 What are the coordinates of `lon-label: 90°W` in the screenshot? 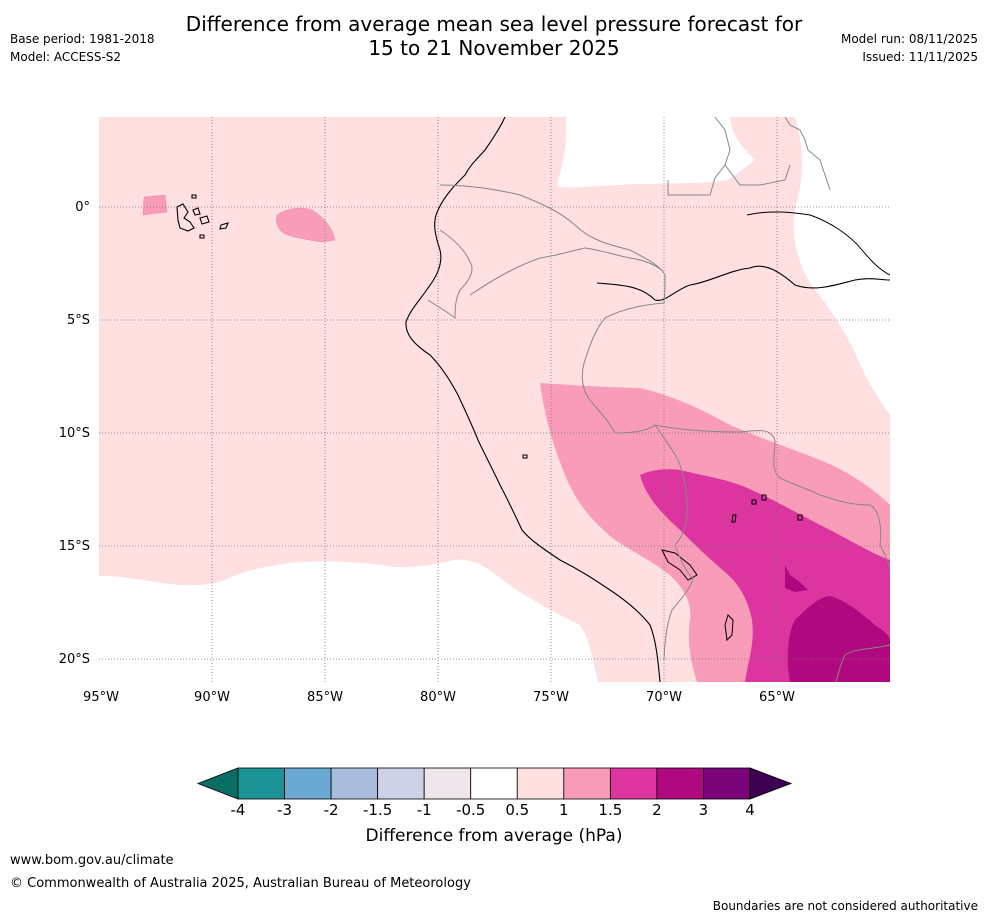 It's located at (212, 697).